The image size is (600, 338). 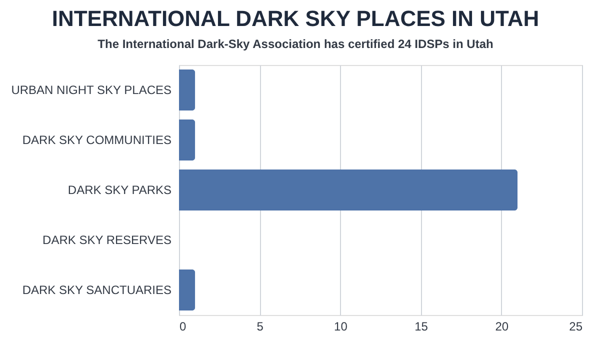 I want to click on x-tick-label: 25, so click(x=576, y=327).